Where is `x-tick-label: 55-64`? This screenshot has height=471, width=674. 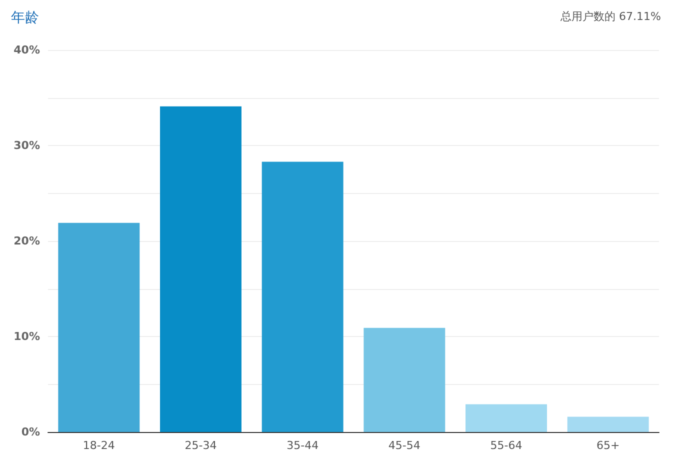 x-tick-label: 55-64 is located at coordinates (506, 445).